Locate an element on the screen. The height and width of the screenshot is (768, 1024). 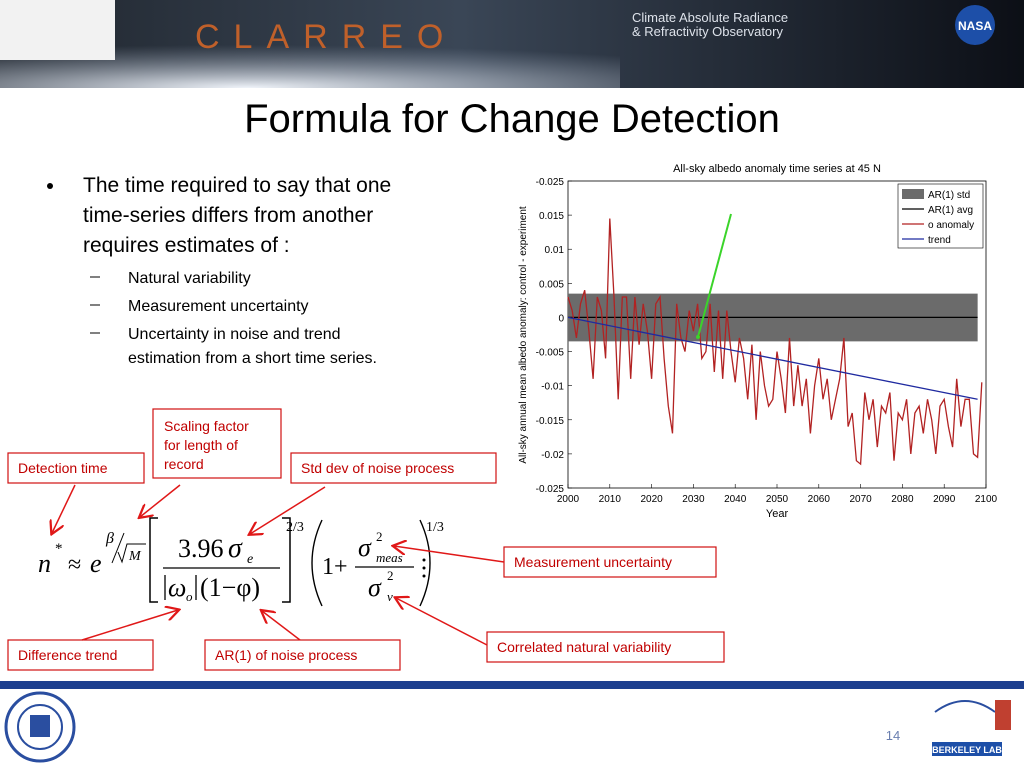
lab-label-box is located at coordinates (967, 749).